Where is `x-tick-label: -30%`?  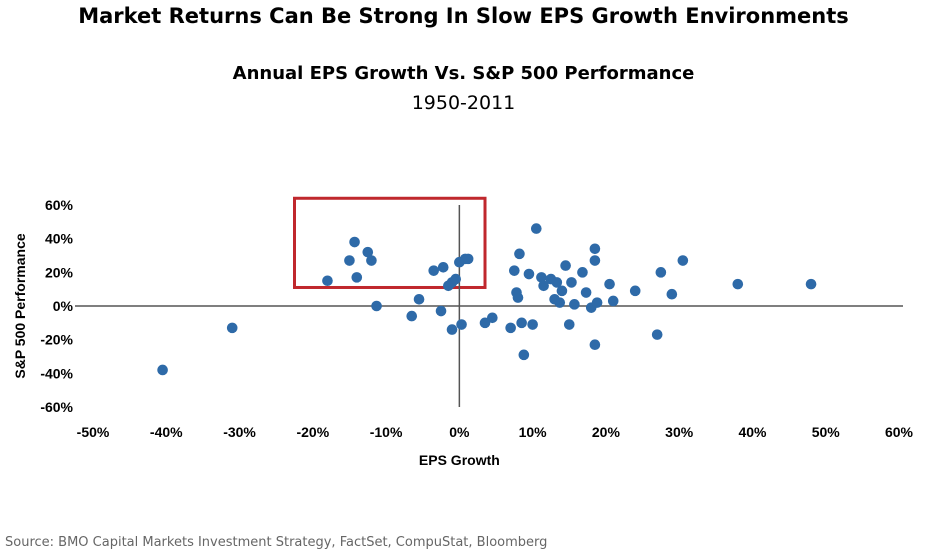 x-tick-label: -30% is located at coordinates (239, 432).